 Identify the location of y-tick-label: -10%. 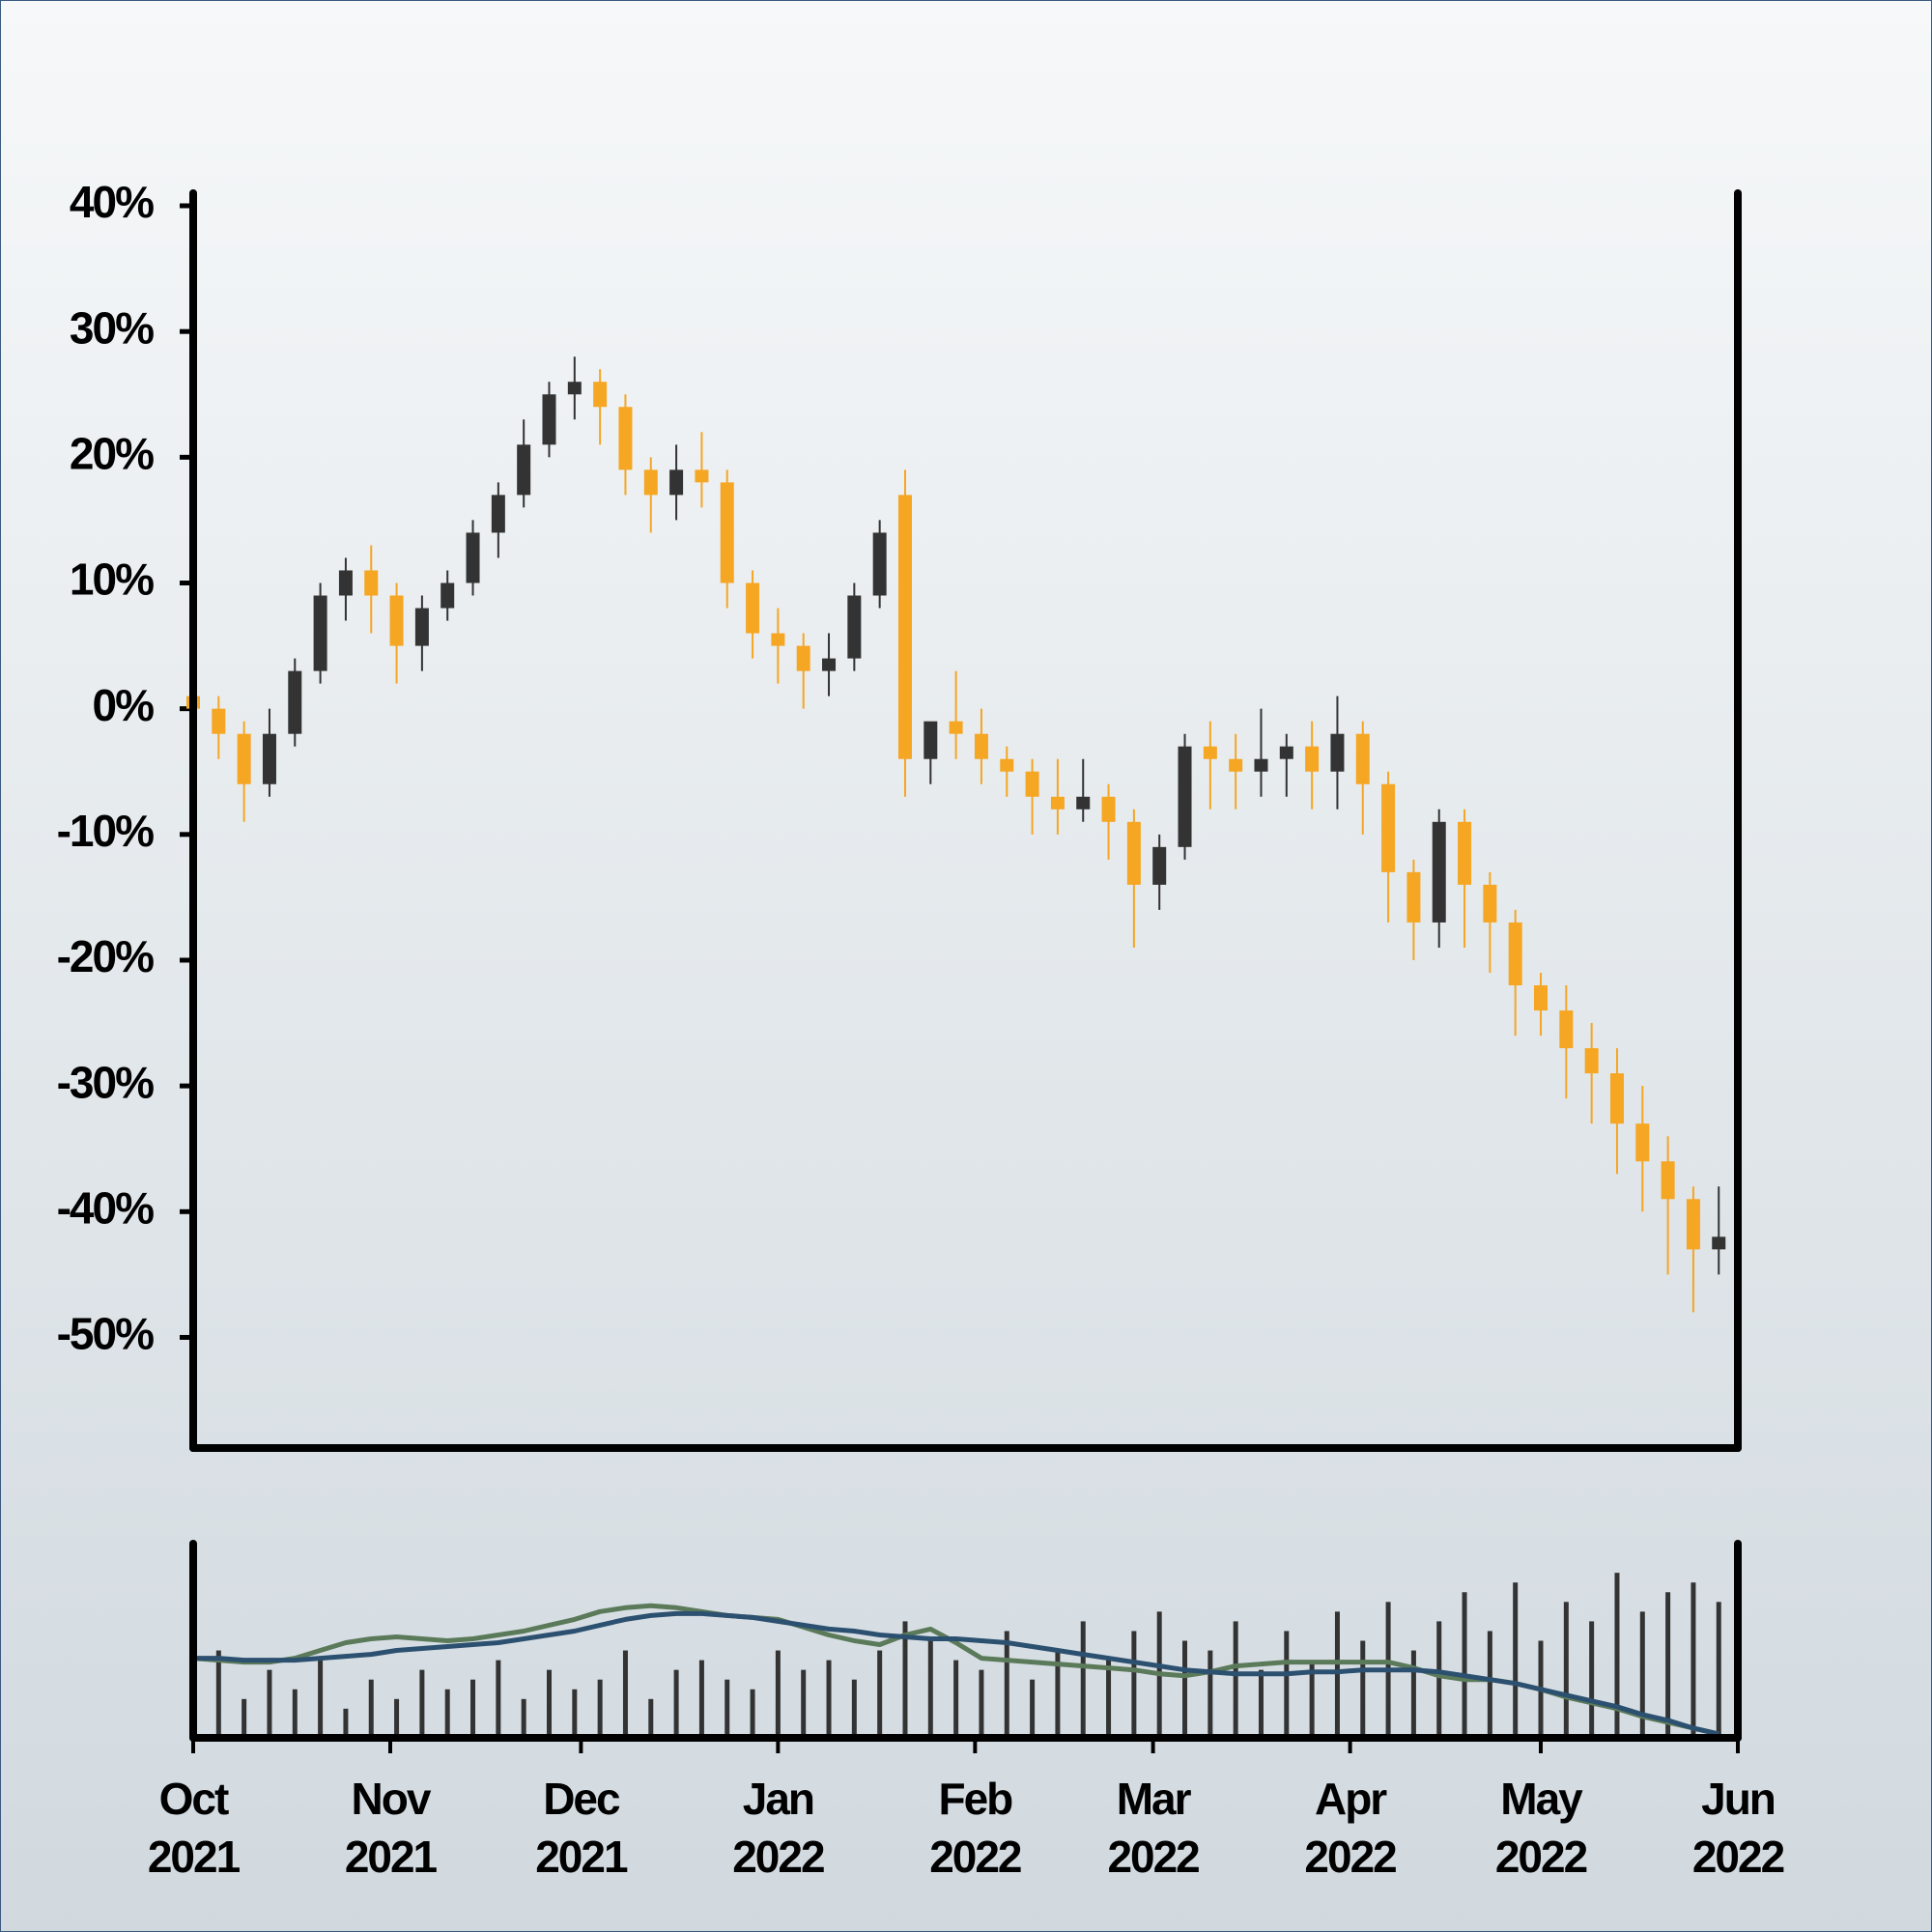
(105, 831).